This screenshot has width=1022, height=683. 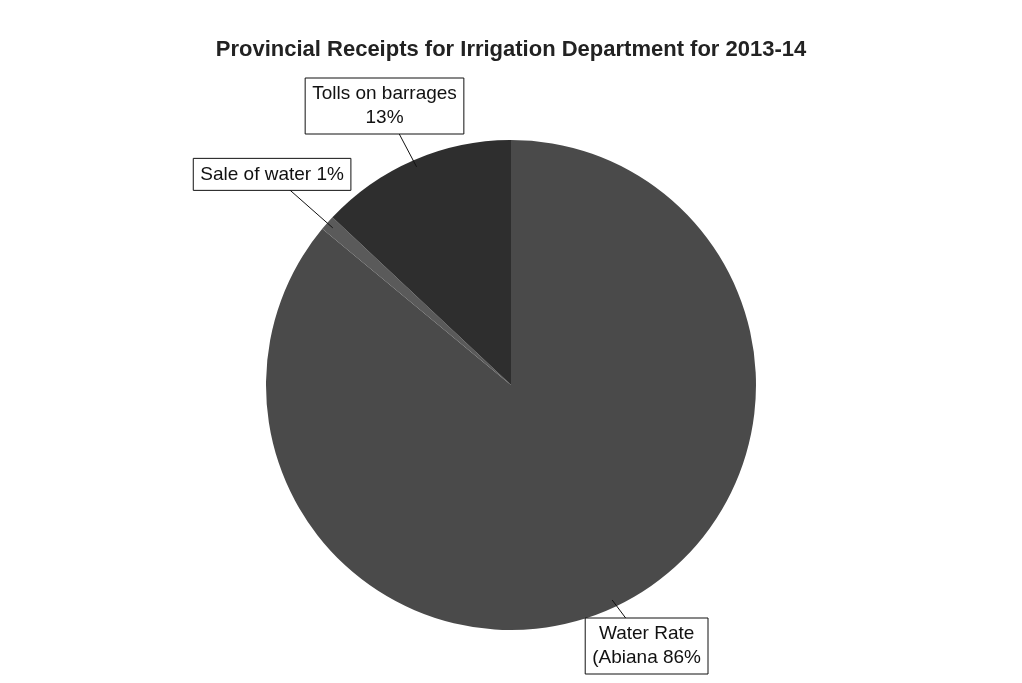 I want to click on slice-label: Tolls on barrages, so click(x=384, y=93).